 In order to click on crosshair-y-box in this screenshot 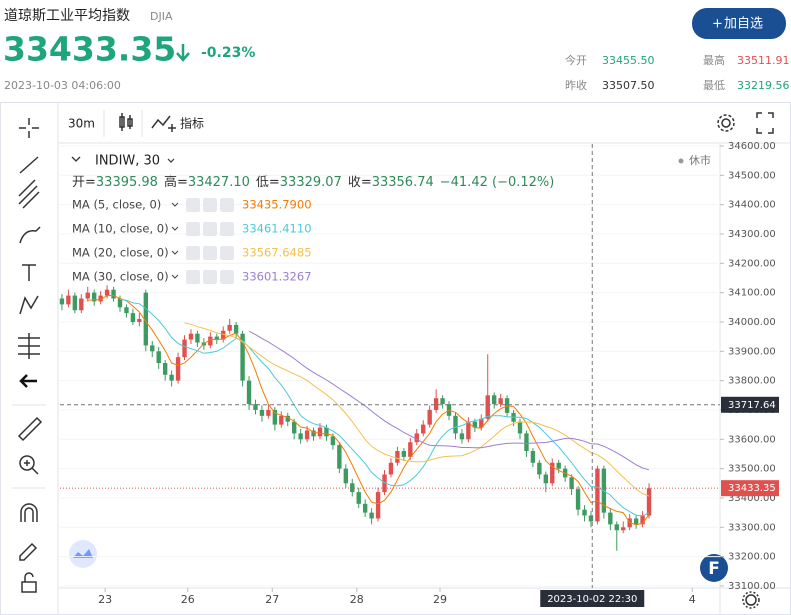, I will do `click(750, 404)`.